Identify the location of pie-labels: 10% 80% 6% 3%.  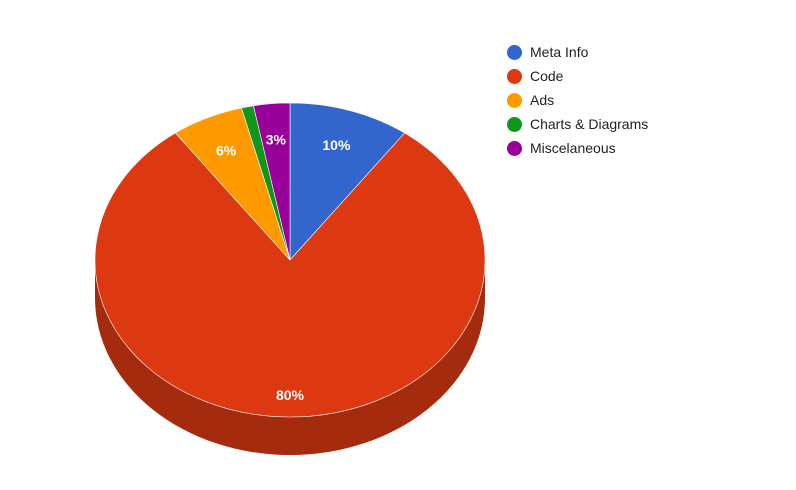
(283, 267).